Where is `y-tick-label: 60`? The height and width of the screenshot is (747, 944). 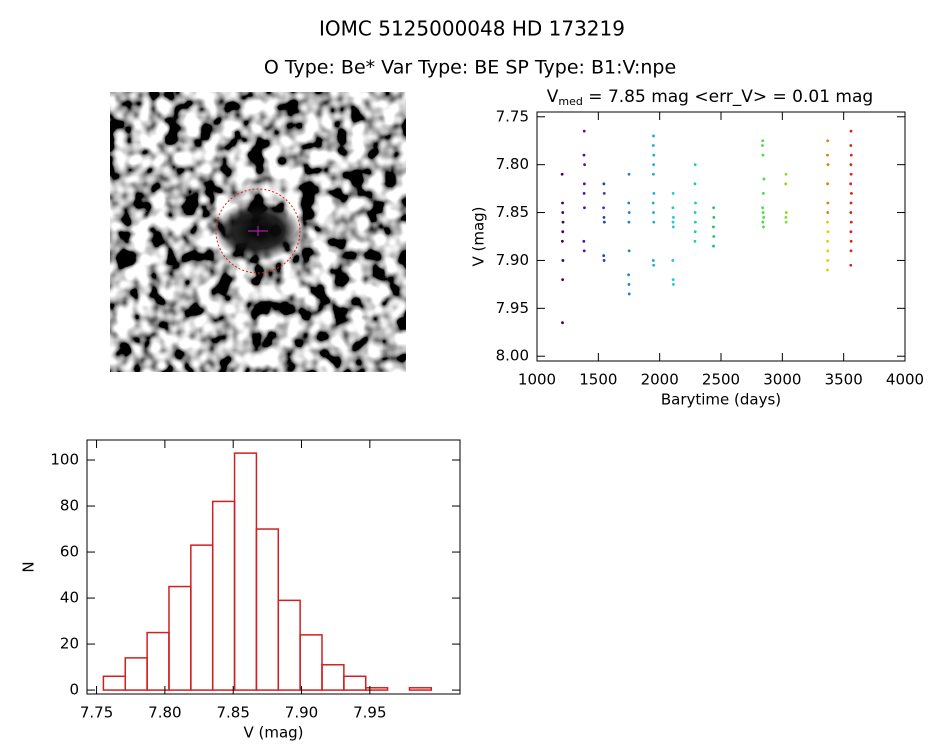
y-tick-label: 60 is located at coordinates (69, 552).